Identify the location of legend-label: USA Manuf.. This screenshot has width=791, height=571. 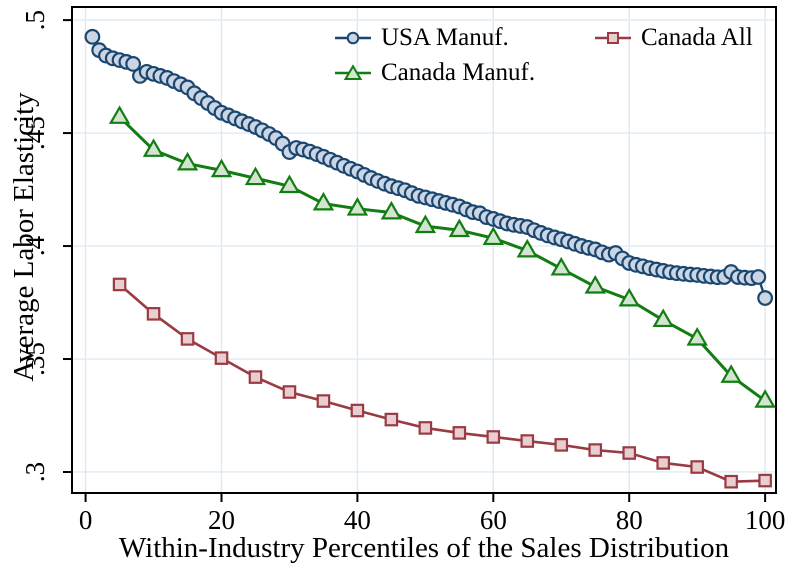
(445, 37).